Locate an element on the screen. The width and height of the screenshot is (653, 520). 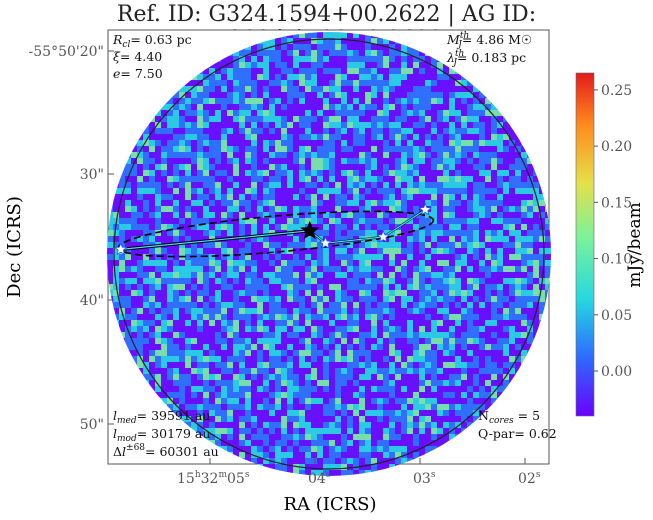
x-axis: 15h32m05s 04s 03s 02s is located at coordinates (359, 478).